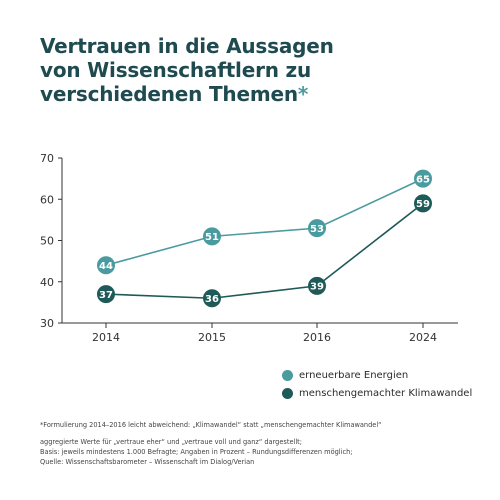 Image resolution: width=500 pixels, height=500 pixels. Describe the element at coordinates (187, 46) in the screenshot. I see `title-line-1: Vertrauen in die Aussagen` at that location.